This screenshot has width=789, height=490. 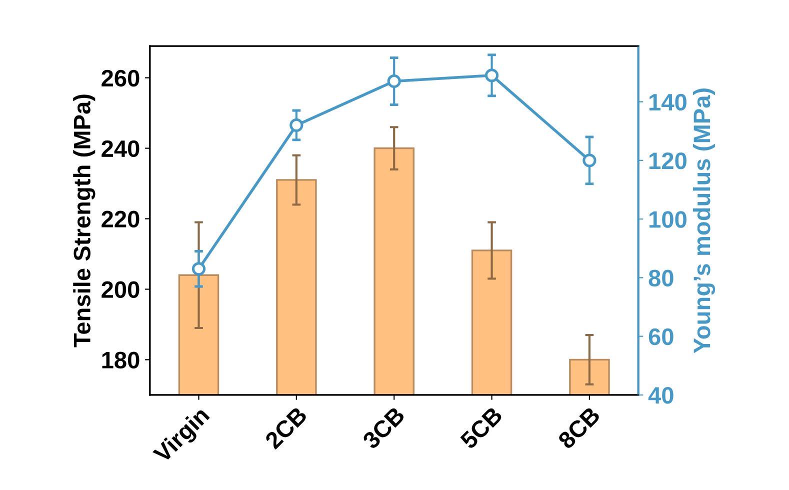 What do you see at coordinates (668, 161) in the screenshot?
I see `y2-tick-label: 120` at bounding box center [668, 161].